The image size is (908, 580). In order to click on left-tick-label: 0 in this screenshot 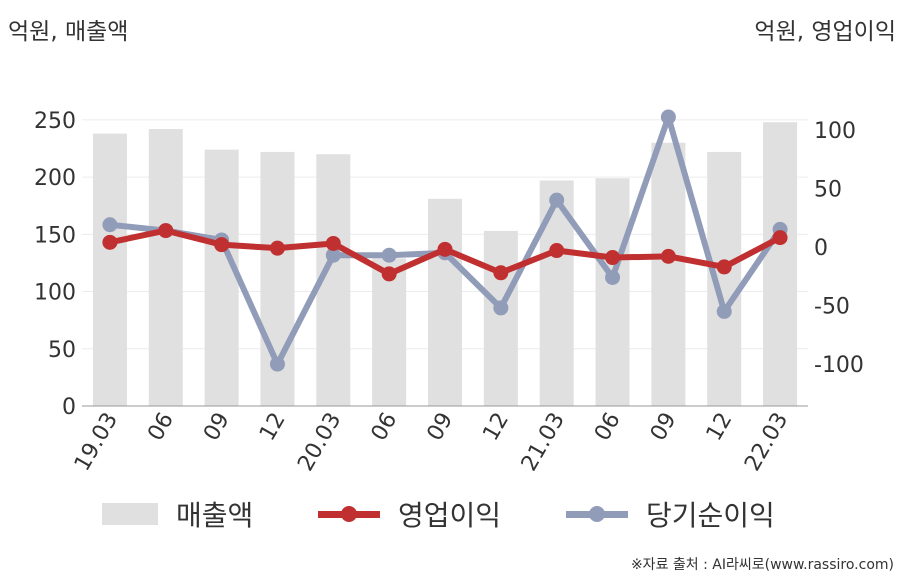, I will do `click(69, 407)`.